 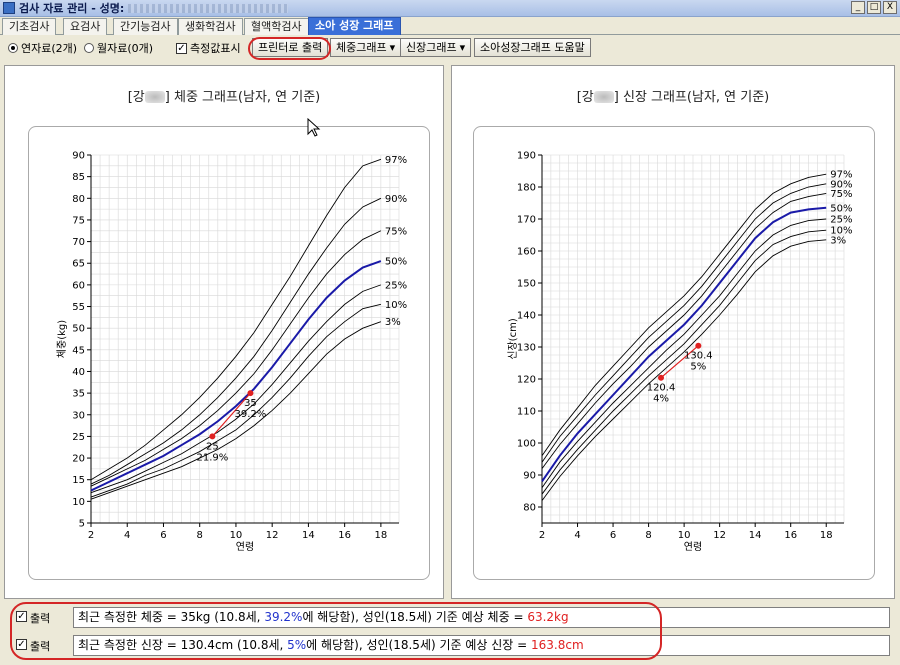 I want to click on y-tick-label: 25, so click(x=78, y=437).